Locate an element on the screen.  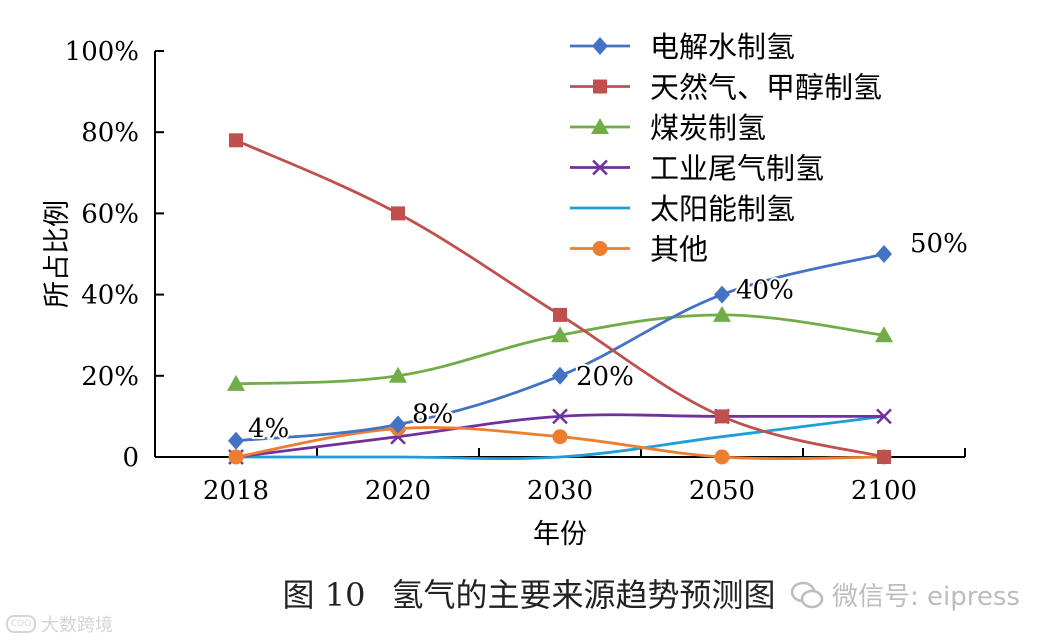
x-tick-label: 2018 is located at coordinates (236, 491).